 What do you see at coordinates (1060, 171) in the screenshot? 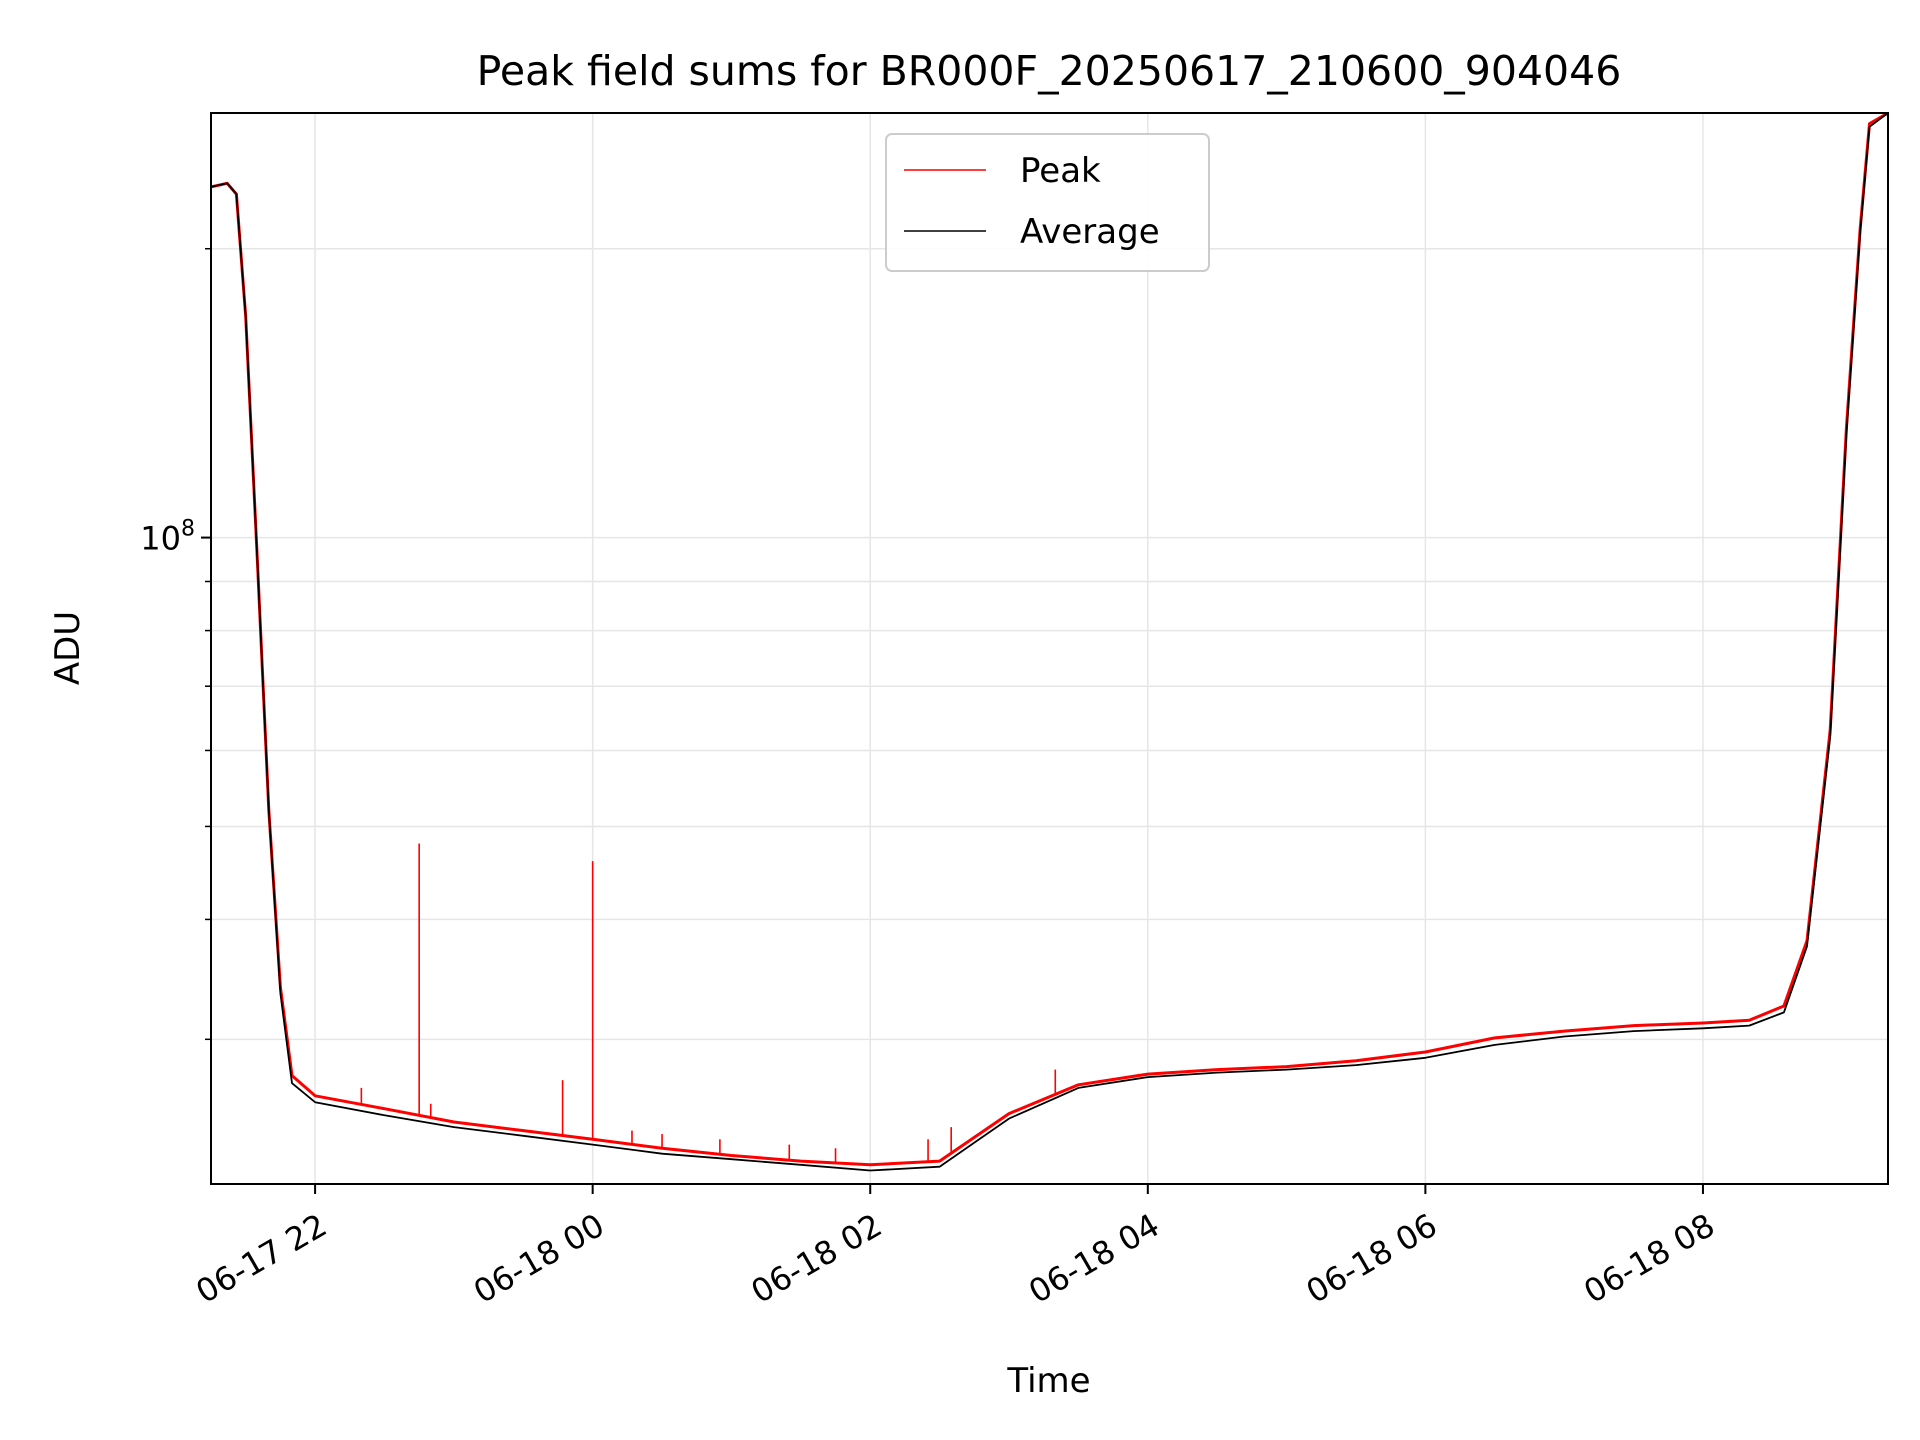
I see `legend-label-peak: Peak` at bounding box center [1060, 171].